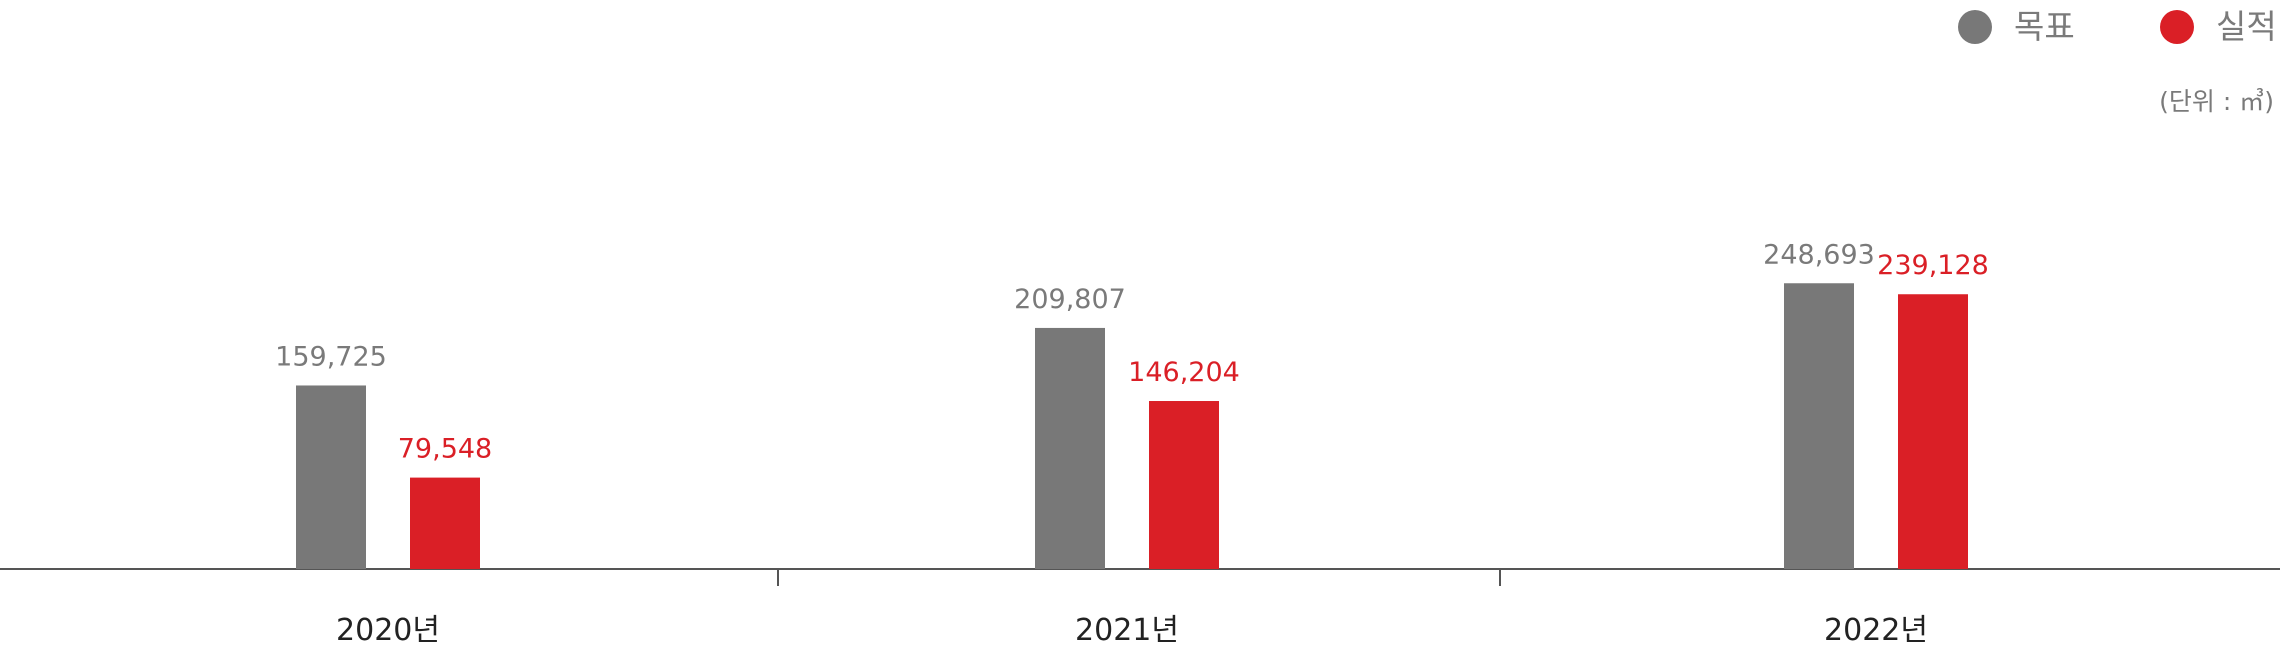 The width and height of the screenshot is (2280, 654). What do you see at coordinates (1933, 265) in the screenshot?
I see `value-label-actual-2: 239,128` at bounding box center [1933, 265].